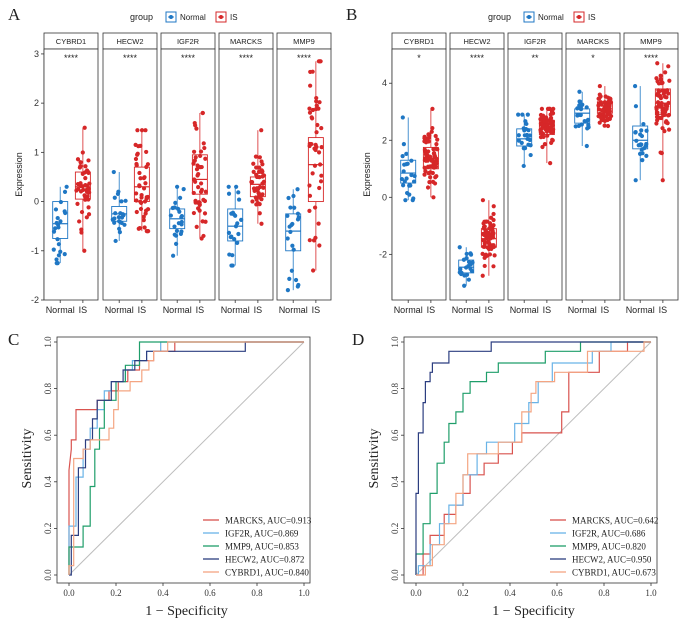 This screenshot has height=628, width=685. I want to click on y-axis-A: -2 -1 0 1 2 3 Expression, so click(29, 177).